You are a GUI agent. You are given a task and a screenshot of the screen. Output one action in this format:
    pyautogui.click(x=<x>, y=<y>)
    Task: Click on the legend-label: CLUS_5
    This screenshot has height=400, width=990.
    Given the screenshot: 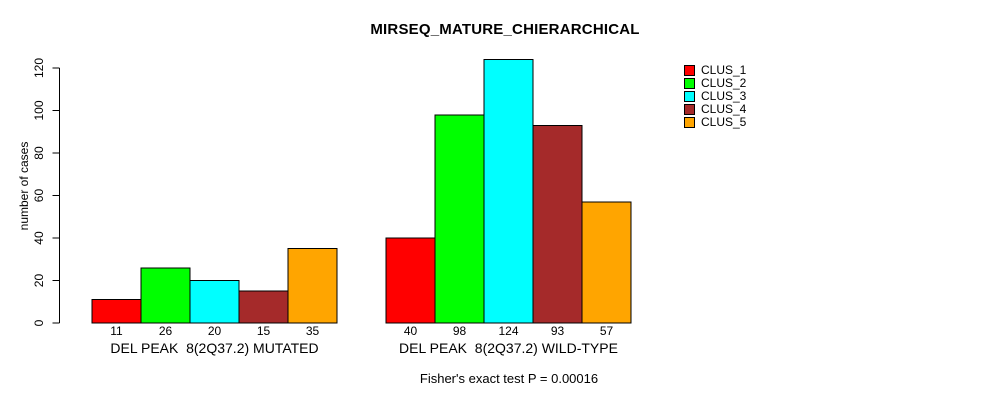 What is the action you would take?
    pyautogui.click(x=724, y=122)
    